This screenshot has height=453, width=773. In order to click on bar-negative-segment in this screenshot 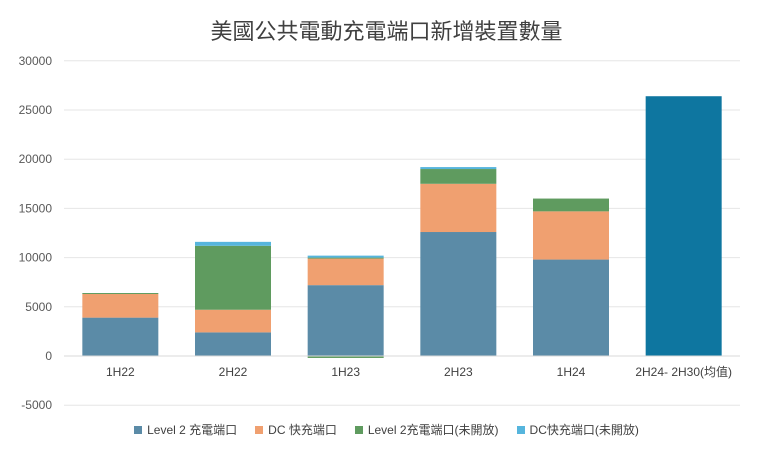, I will do `click(345, 357)`.